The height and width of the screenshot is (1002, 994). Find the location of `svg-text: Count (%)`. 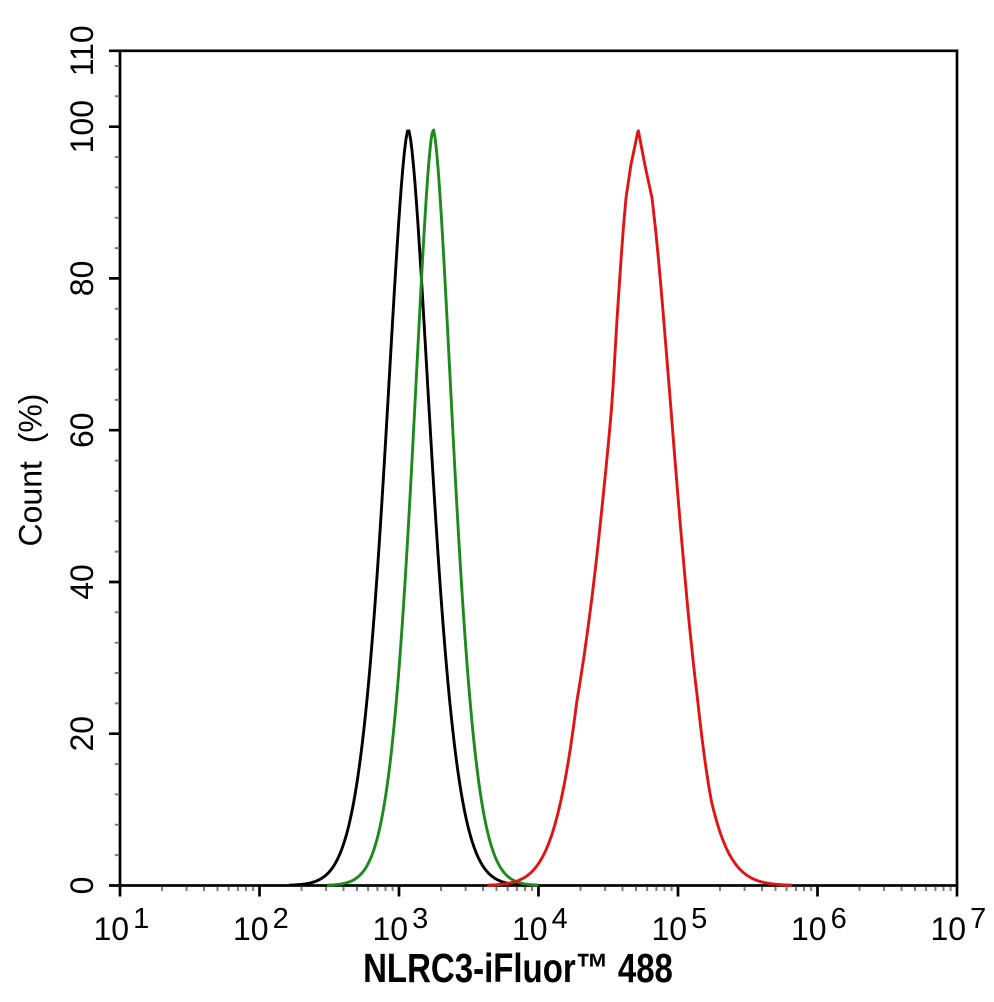

svg-text: Count (%) is located at coordinates (30, 470).